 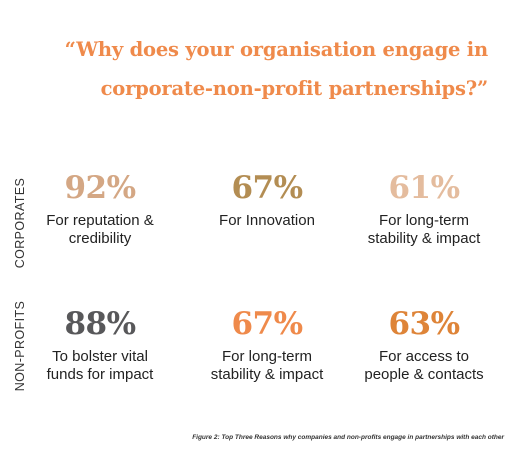 I want to click on stat-description-line: To bolster vital, so click(x=100, y=356).